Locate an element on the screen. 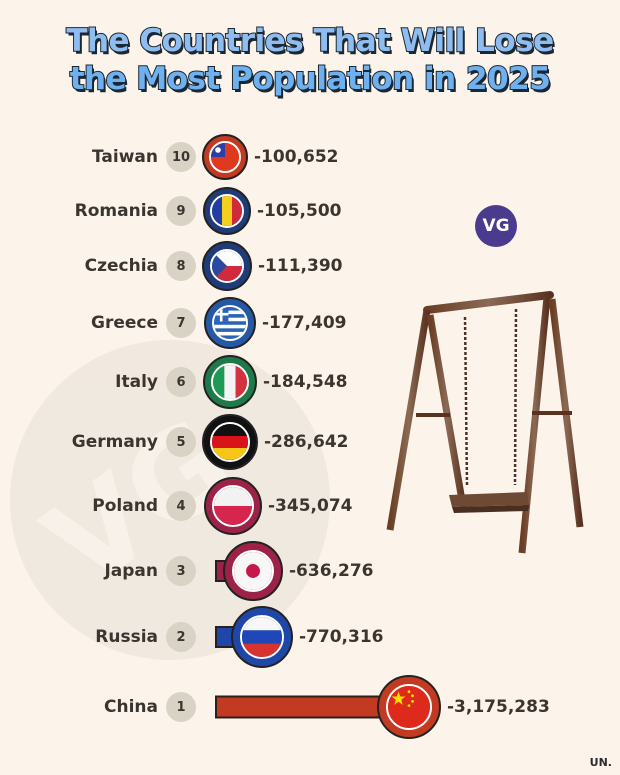 This screenshot has height=775, width=620. country-label: Greece is located at coordinates (124, 323).